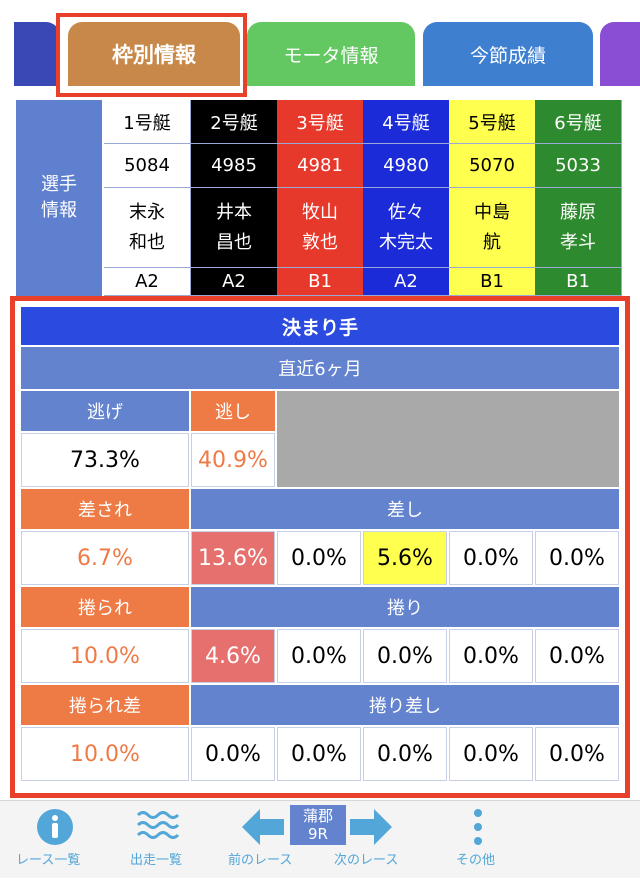 The height and width of the screenshot is (879, 640). I want to click on racer-name-line1: 佐々, so click(406, 212).